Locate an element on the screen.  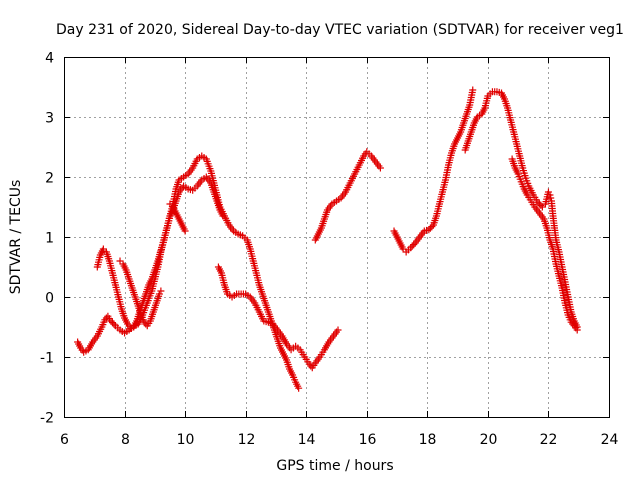
x-tick-label: 6 is located at coordinates (64, 440).